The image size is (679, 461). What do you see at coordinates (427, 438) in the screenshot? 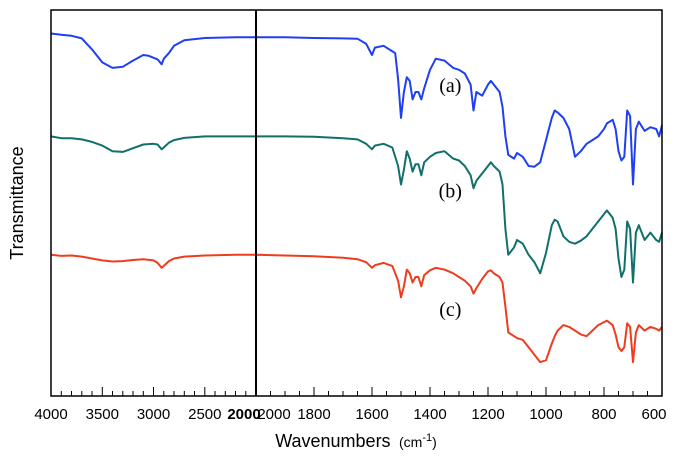
I see `x-axis-unit-sup: -1` at bounding box center [427, 438].